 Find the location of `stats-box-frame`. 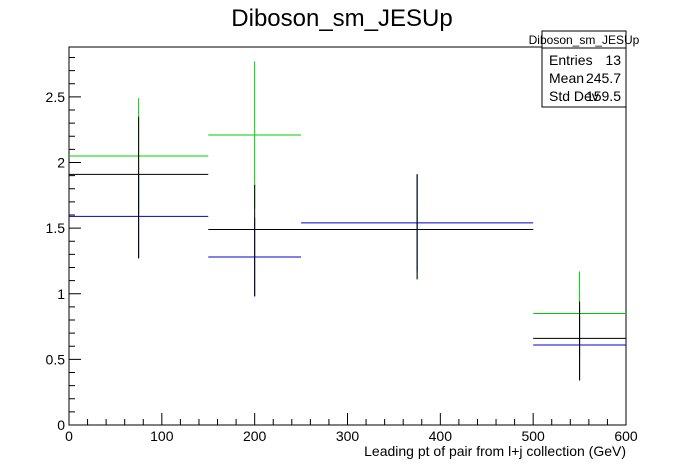

stats-box-frame is located at coordinates (584, 69).